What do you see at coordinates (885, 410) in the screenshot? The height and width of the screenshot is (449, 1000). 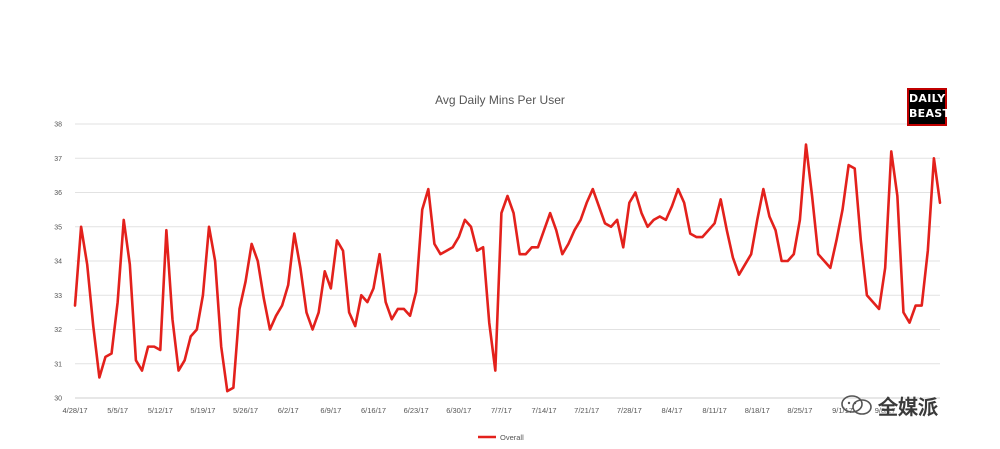 I see `x-tick-label: 9/8/17` at bounding box center [885, 410].